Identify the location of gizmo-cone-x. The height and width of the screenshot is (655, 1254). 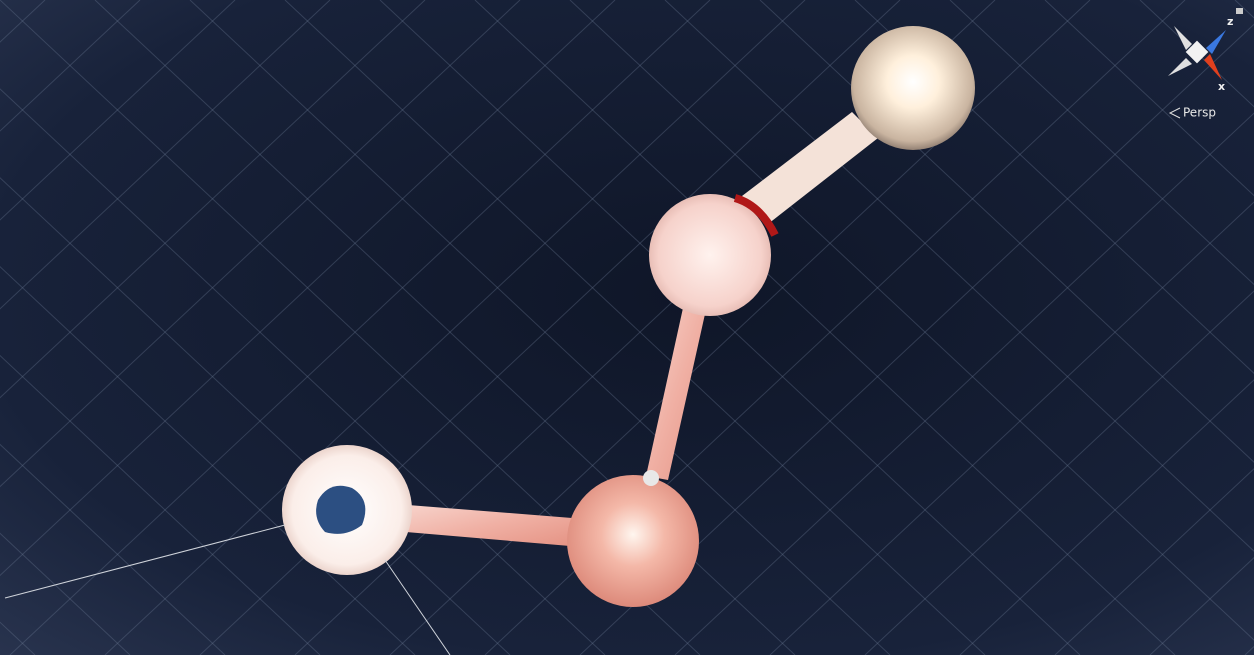
(1213, 67).